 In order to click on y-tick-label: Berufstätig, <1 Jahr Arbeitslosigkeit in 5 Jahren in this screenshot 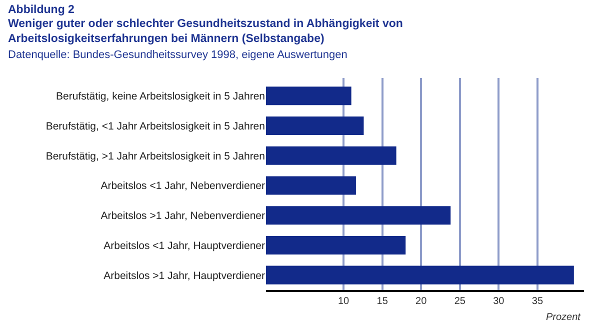, I will do `click(156, 126)`.